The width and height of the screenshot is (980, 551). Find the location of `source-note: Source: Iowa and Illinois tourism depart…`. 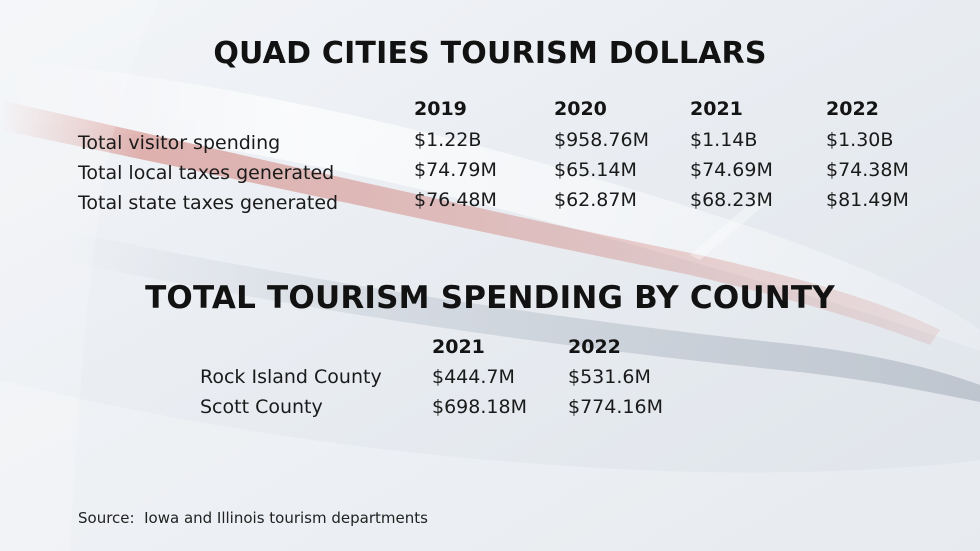

source-note: Source: Iowa and Illinois tourism depart… is located at coordinates (253, 518).